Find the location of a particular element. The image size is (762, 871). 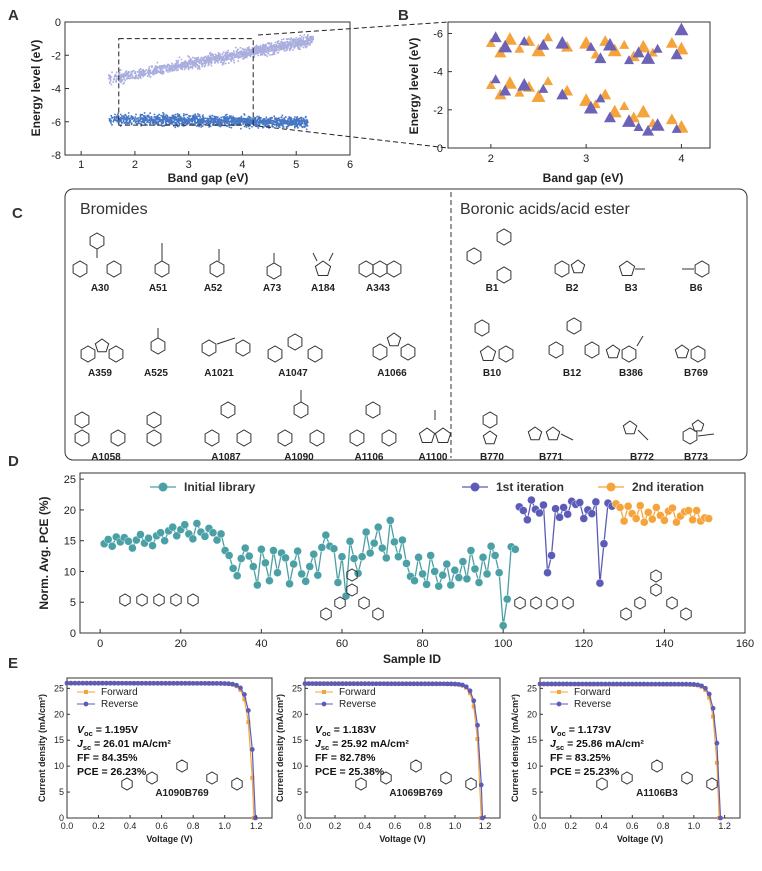

bromide-label: A1047 is located at coordinates (293, 373).